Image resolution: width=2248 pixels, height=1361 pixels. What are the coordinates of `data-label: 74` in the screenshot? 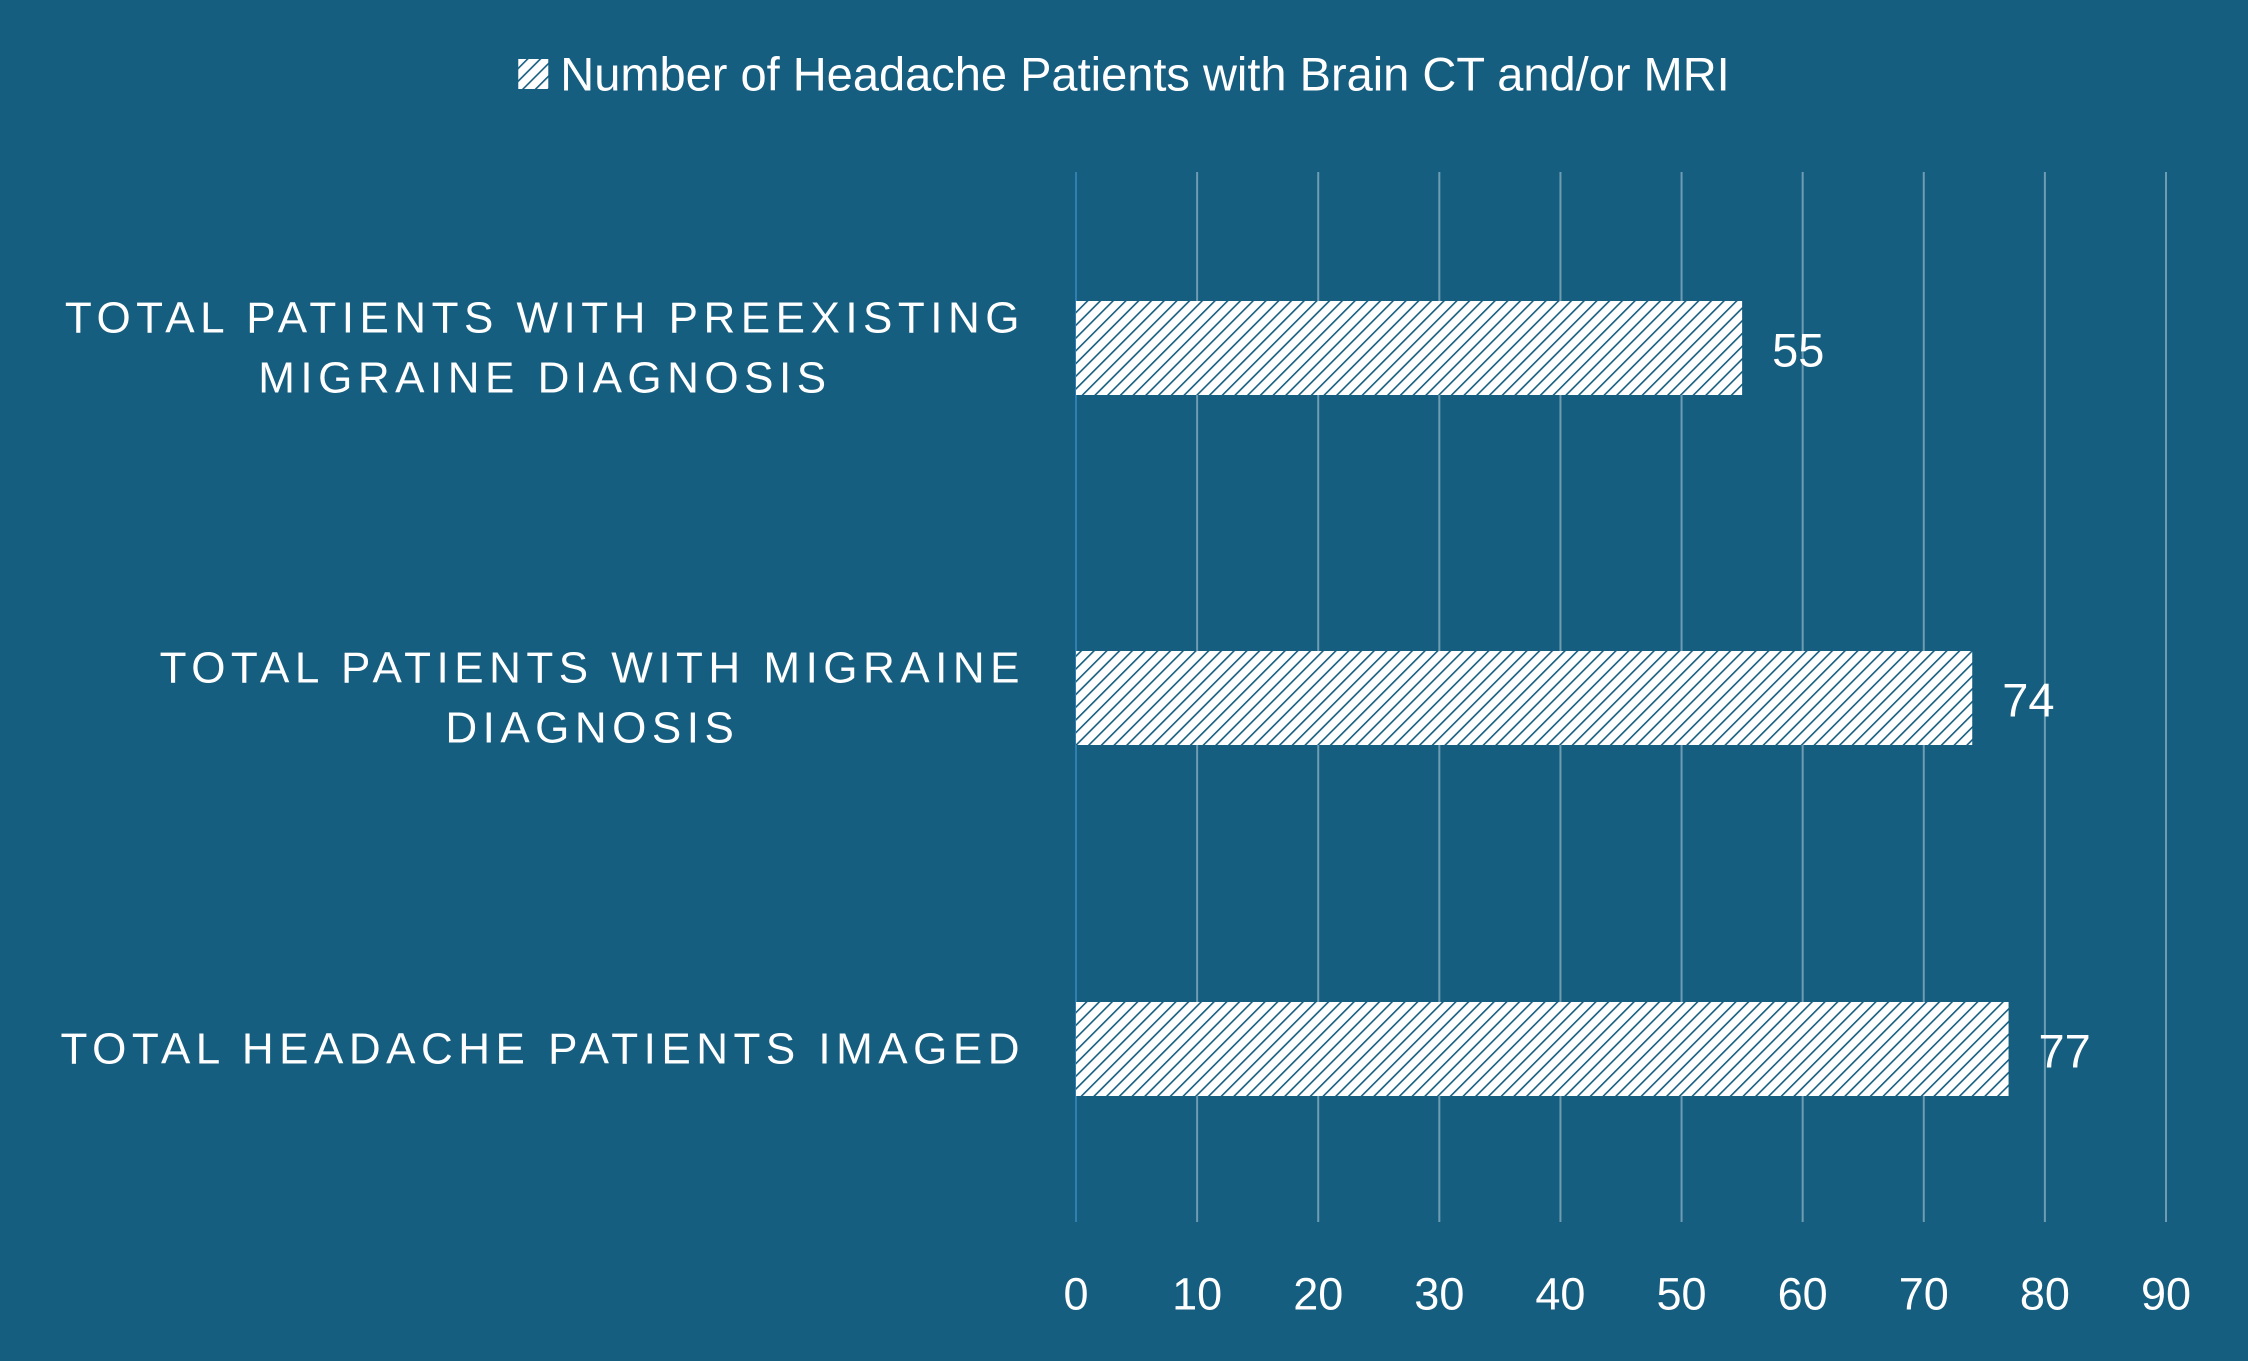 It's located at (2028, 700).